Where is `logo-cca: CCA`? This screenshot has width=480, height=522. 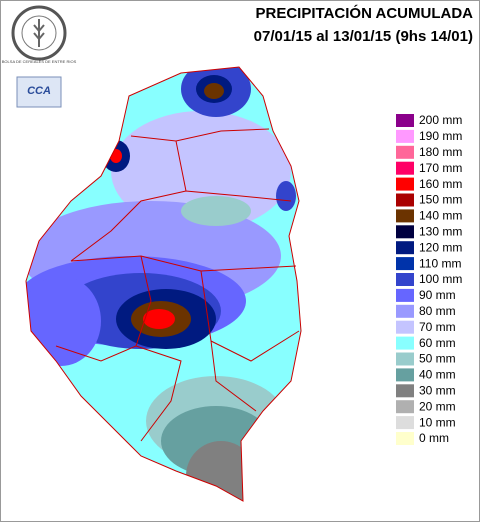 logo-cca: CCA is located at coordinates (39, 92).